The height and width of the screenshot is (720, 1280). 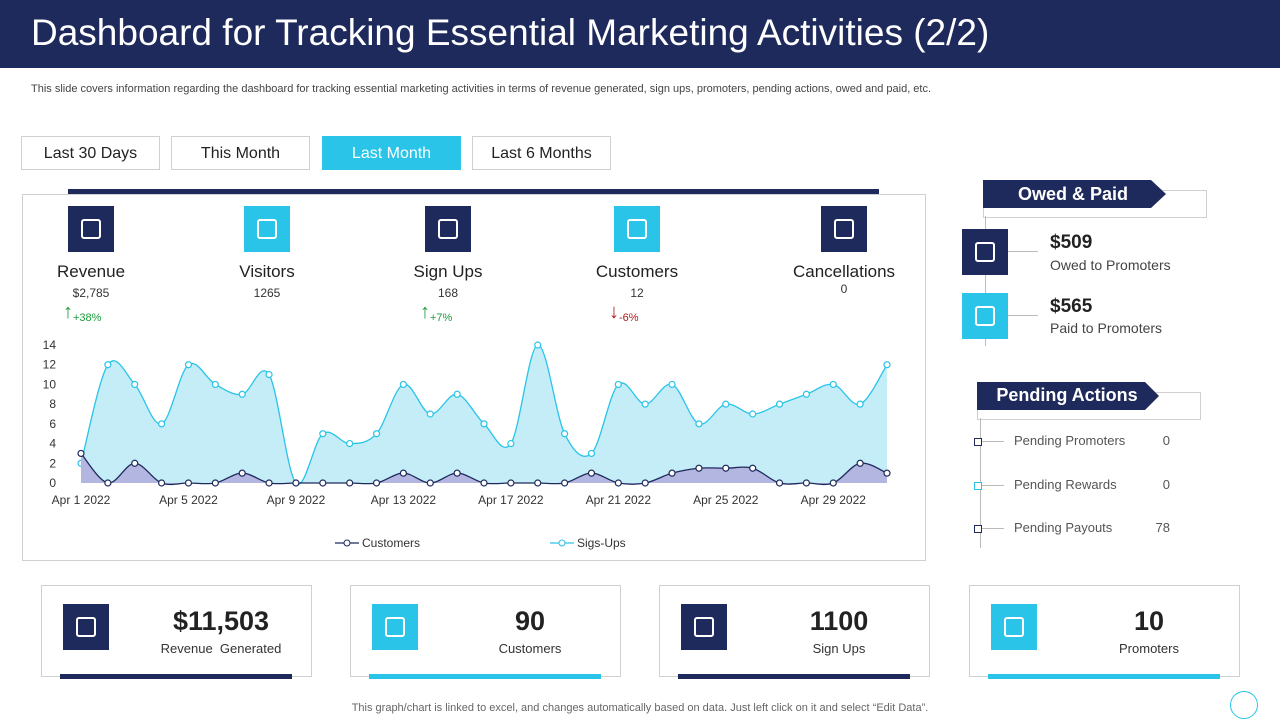 I want to click on banner-shape, so click(x=1068, y=396).